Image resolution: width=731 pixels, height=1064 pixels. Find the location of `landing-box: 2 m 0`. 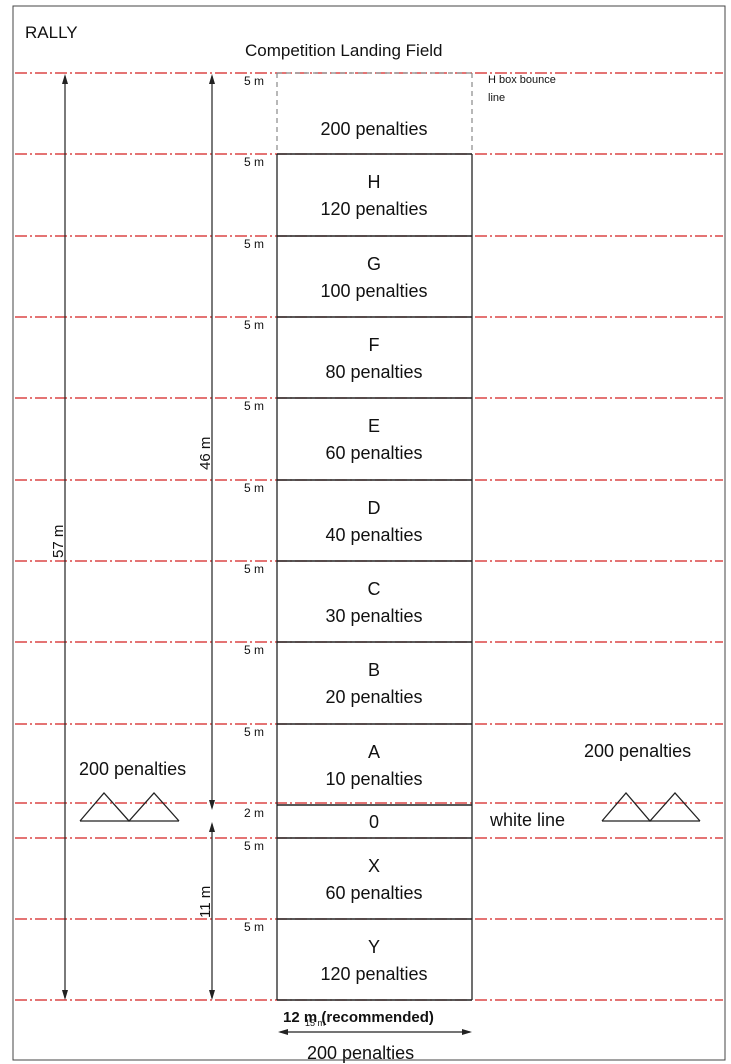

landing-box: 2 m 0 is located at coordinates (358, 821).